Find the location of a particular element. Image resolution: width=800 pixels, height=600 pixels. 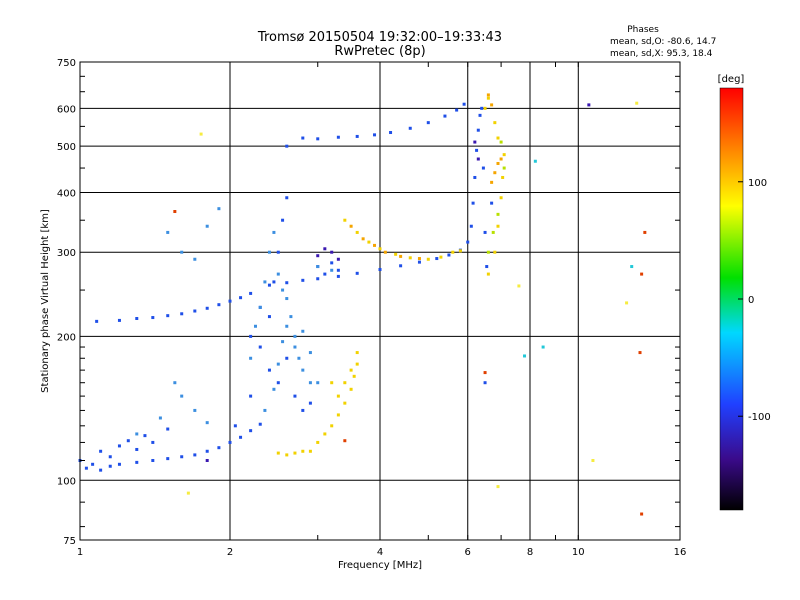

y-tick-label: 400 is located at coordinates (66, 193).